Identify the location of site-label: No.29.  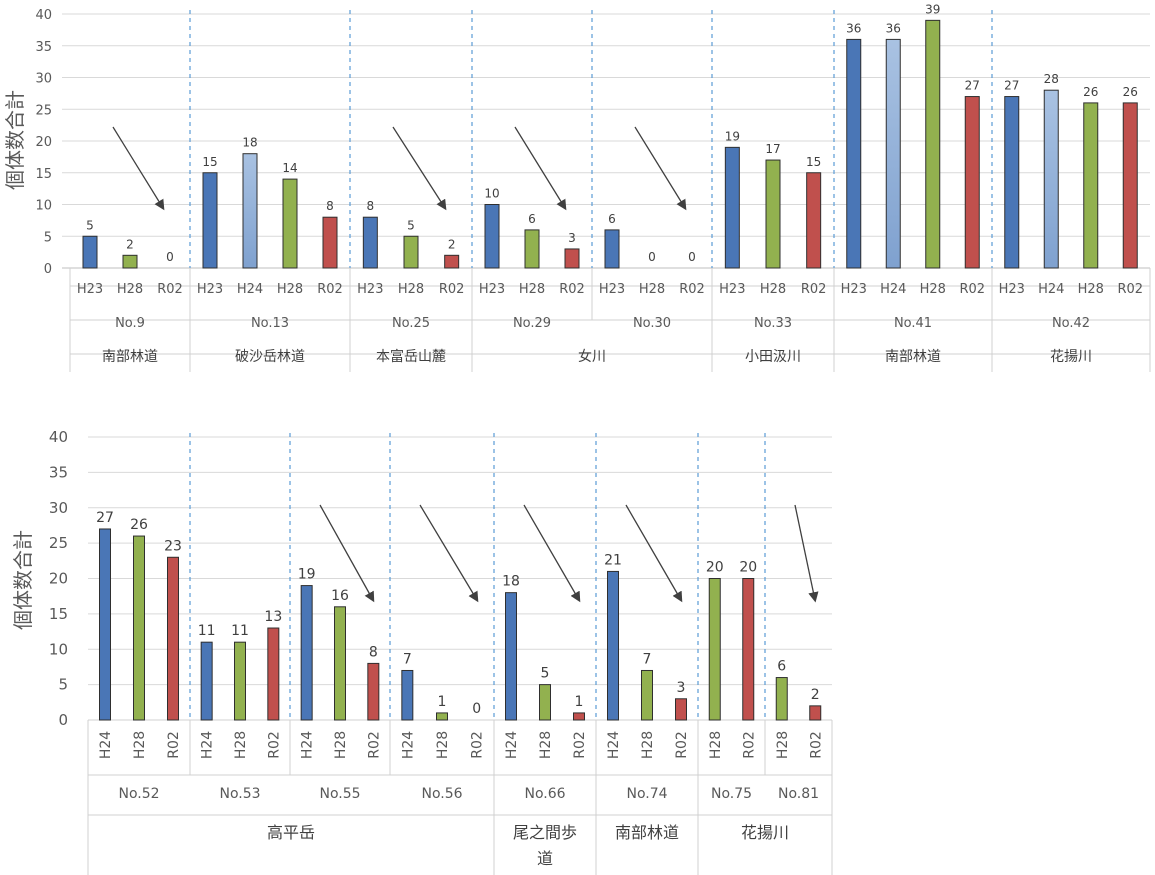
(532, 323).